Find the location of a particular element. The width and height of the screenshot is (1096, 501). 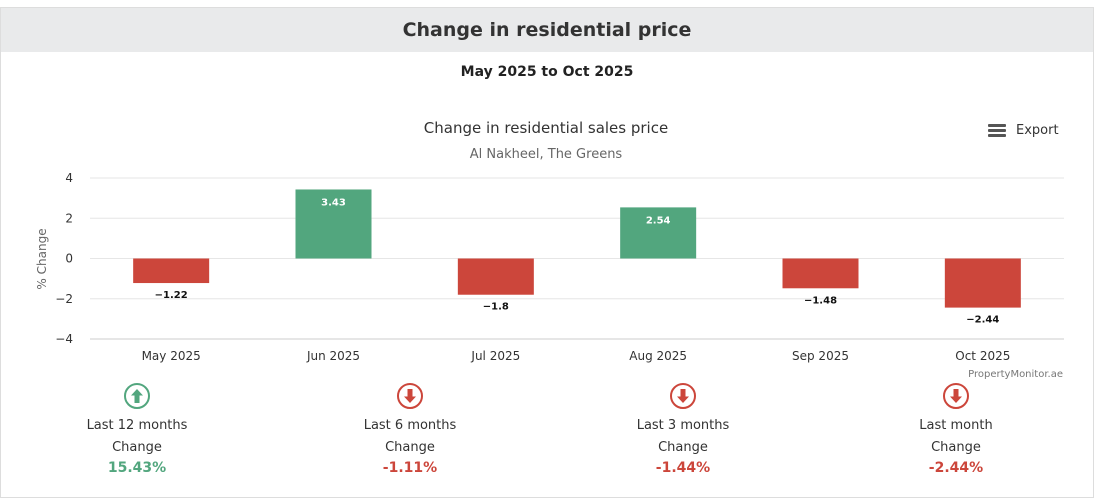

x-tick-label: Aug 2025 is located at coordinates (658, 356).